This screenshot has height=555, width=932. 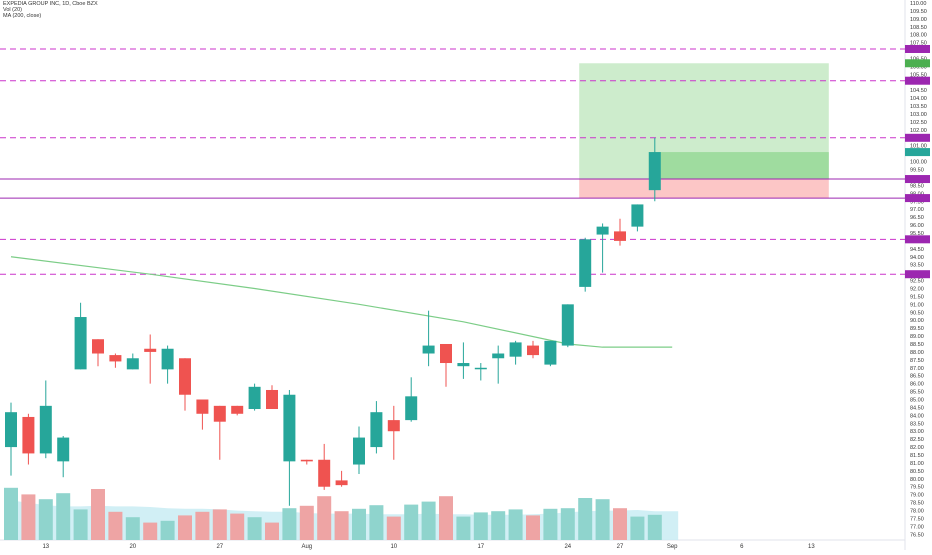 What do you see at coordinates (811, 547) in the screenshot?
I see `date-tick-label: 13` at bounding box center [811, 547].